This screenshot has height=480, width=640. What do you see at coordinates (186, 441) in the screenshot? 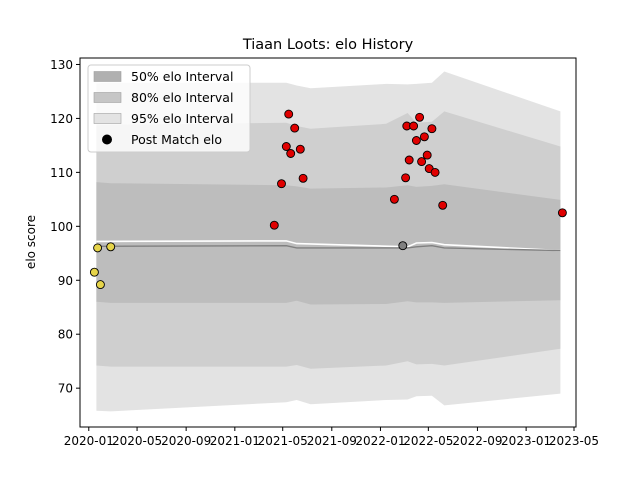
I see `x-tick-label: 2020-09` at bounding box center [186, 441].